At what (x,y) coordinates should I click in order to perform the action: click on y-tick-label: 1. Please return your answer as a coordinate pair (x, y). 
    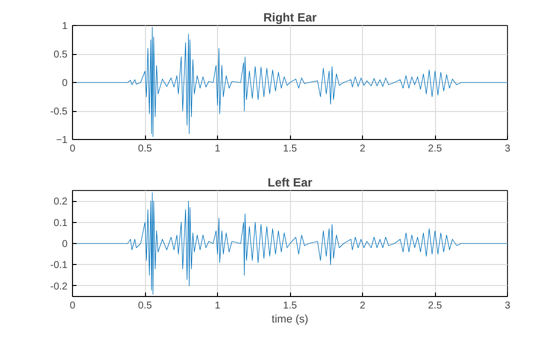
    Looking at the image, I should click on (65, 26).